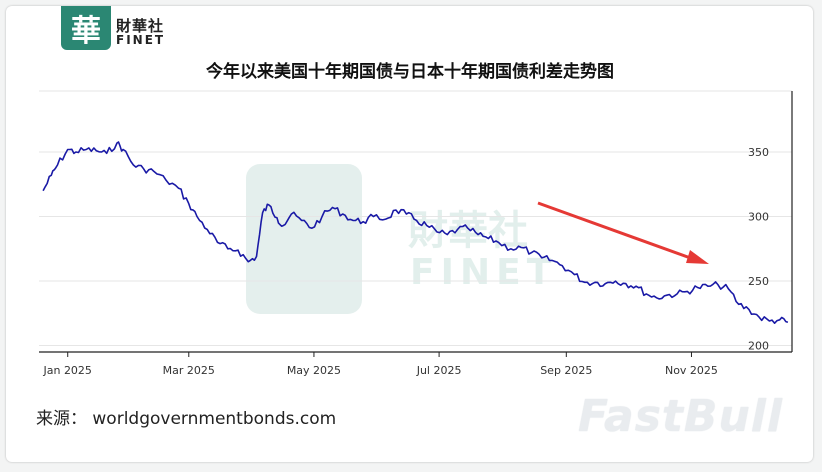 This screenshot has width=822, height=472. I want to click on trend-arrow-shaft, so click(617, 231).